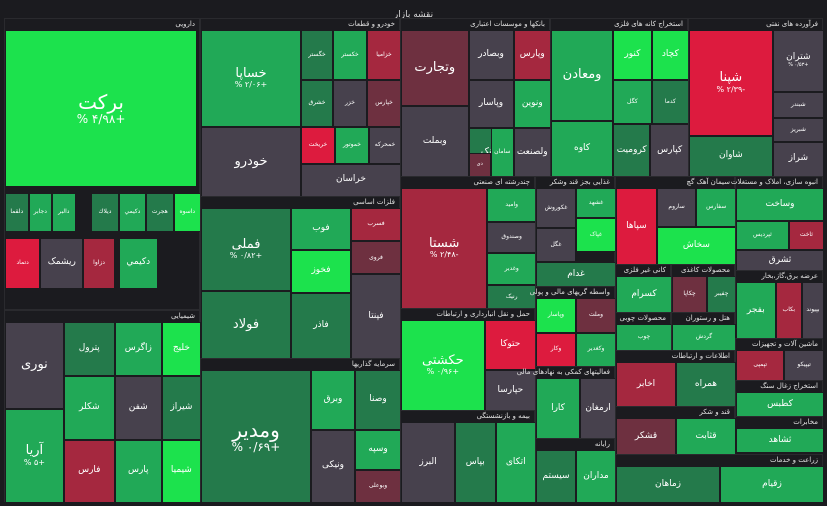 This screenshot has height=506, width=827. I want to click on stock-tile: چکاپا, so click(690, 294).